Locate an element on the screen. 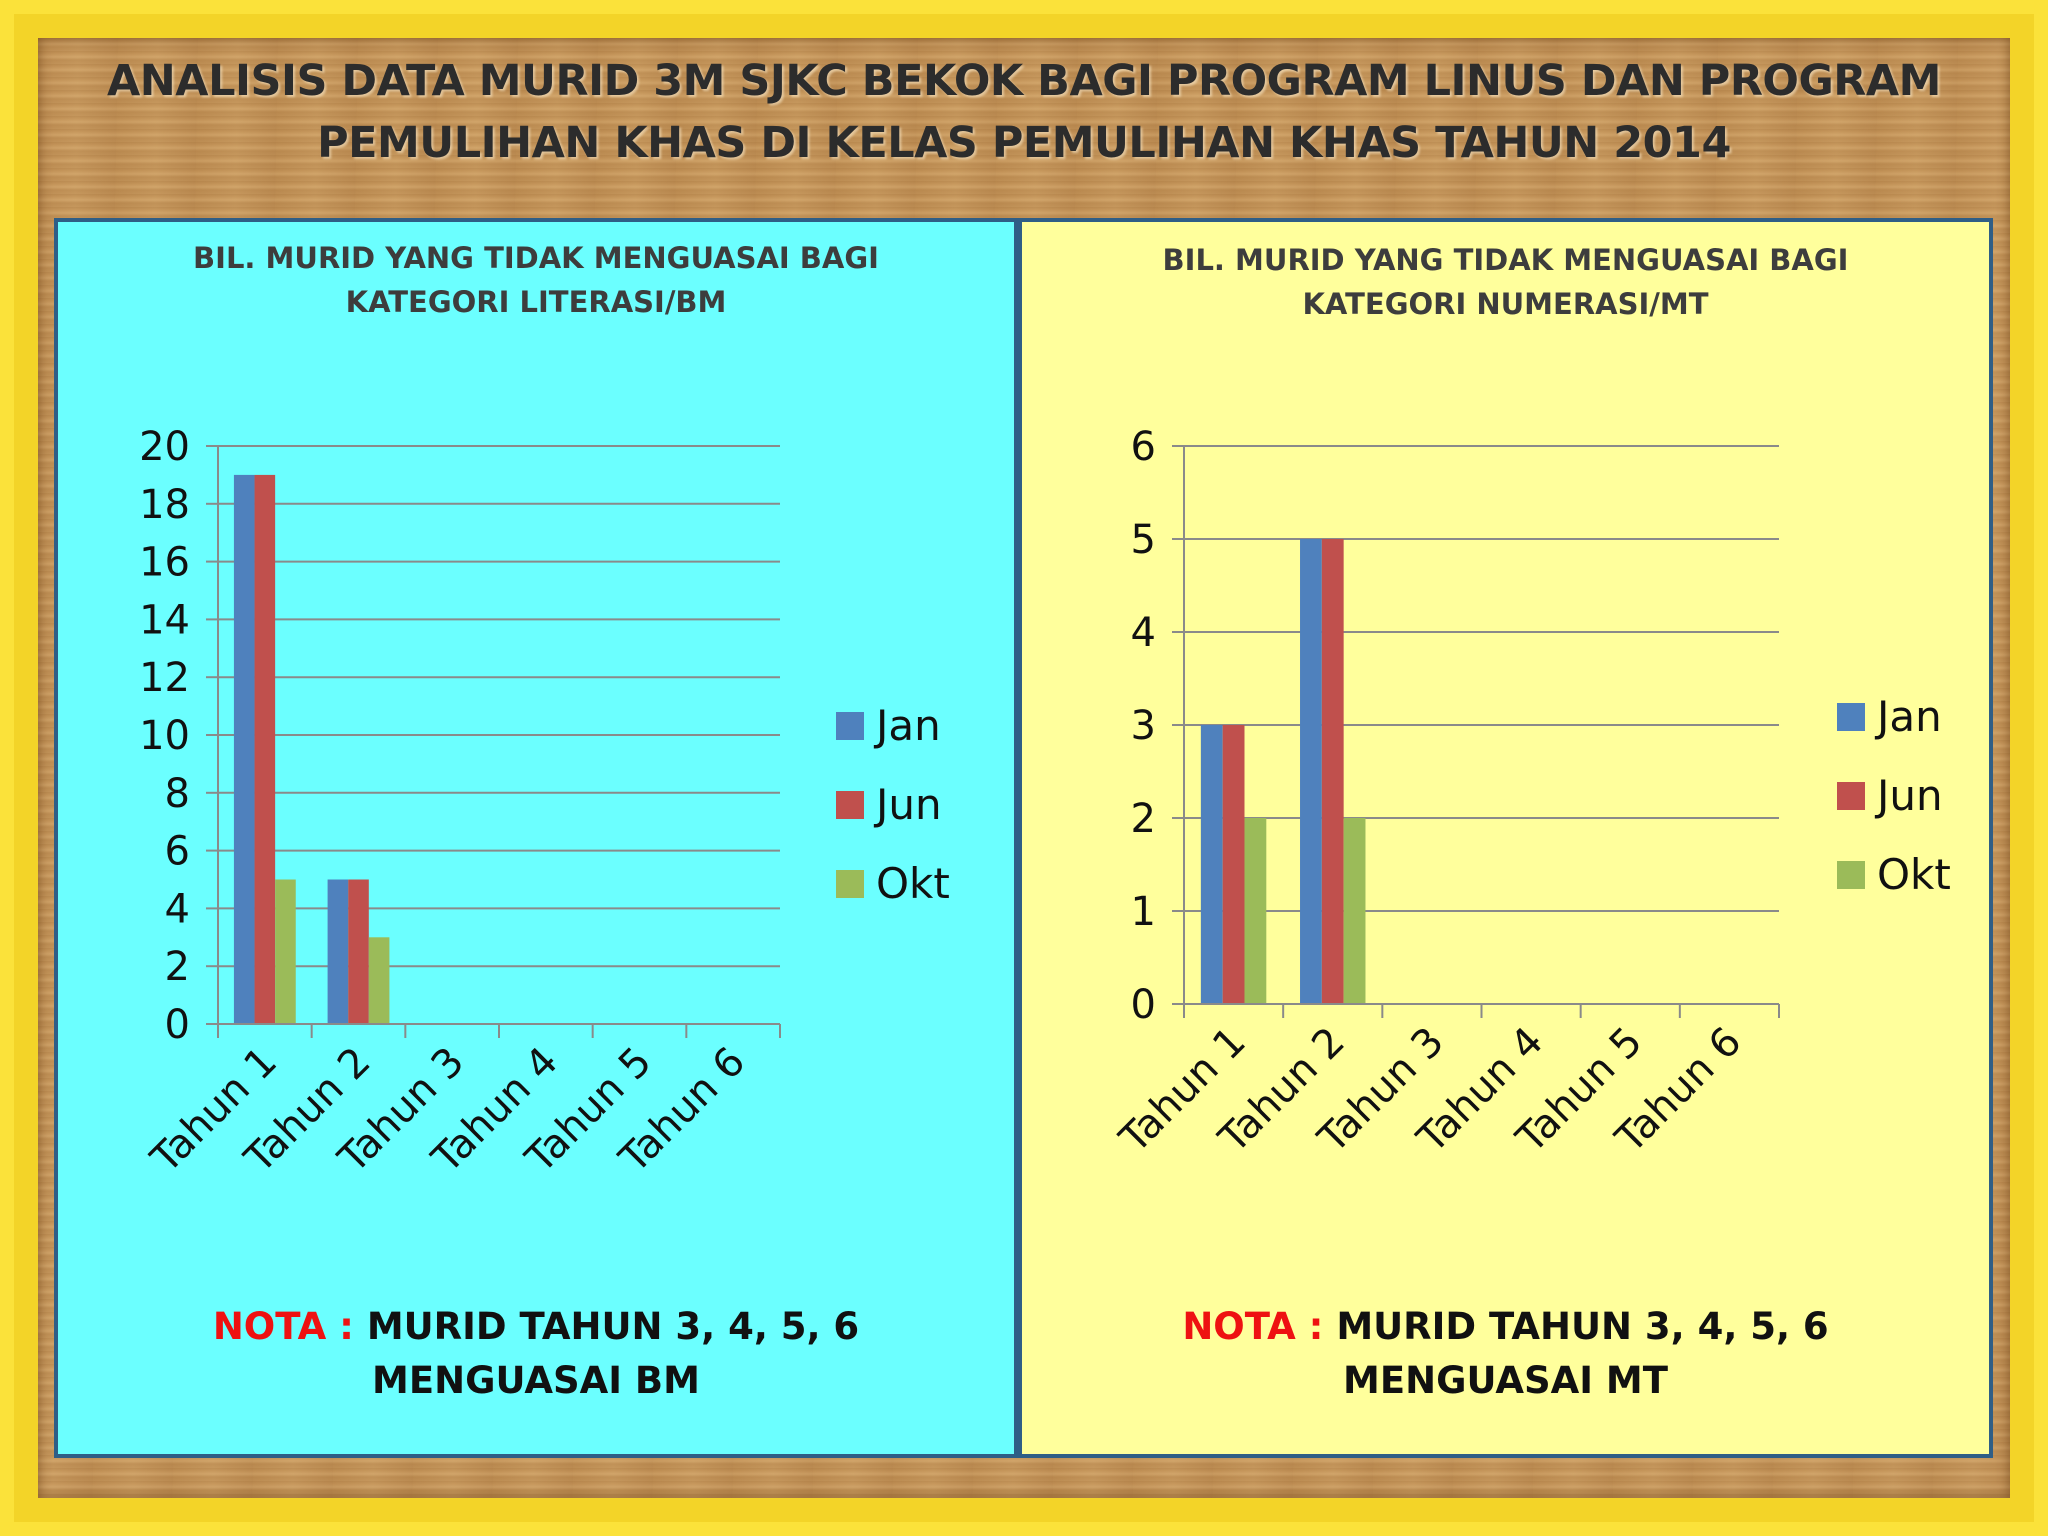  literacy-chart-title-line2: KATEGORI LITERASI/BM is located at coordinates (536, 302).